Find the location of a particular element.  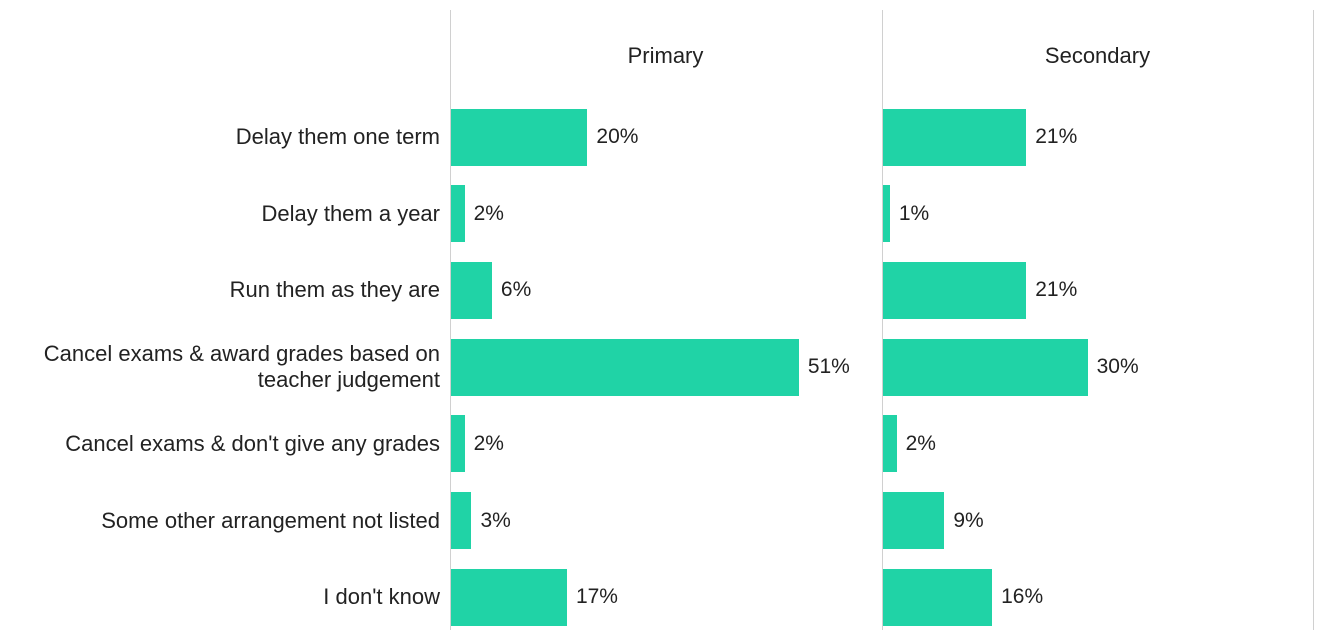

value-label: 17% is located at coordinates (596, 597).